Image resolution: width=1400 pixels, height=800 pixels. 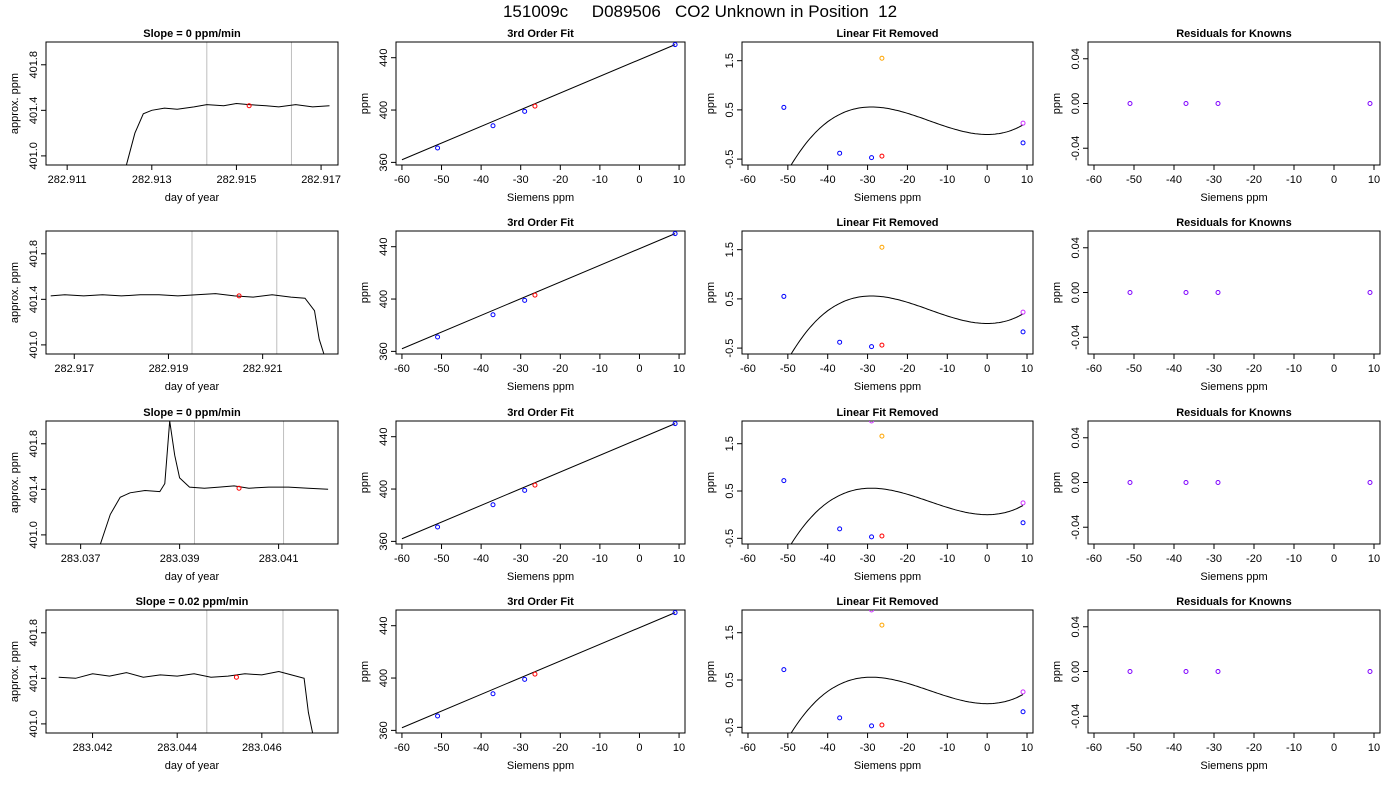 What do you see at coordinates (384, 437) in the screenshot?
I see `y-tick-label: 440` at bounding box center [384, 437].